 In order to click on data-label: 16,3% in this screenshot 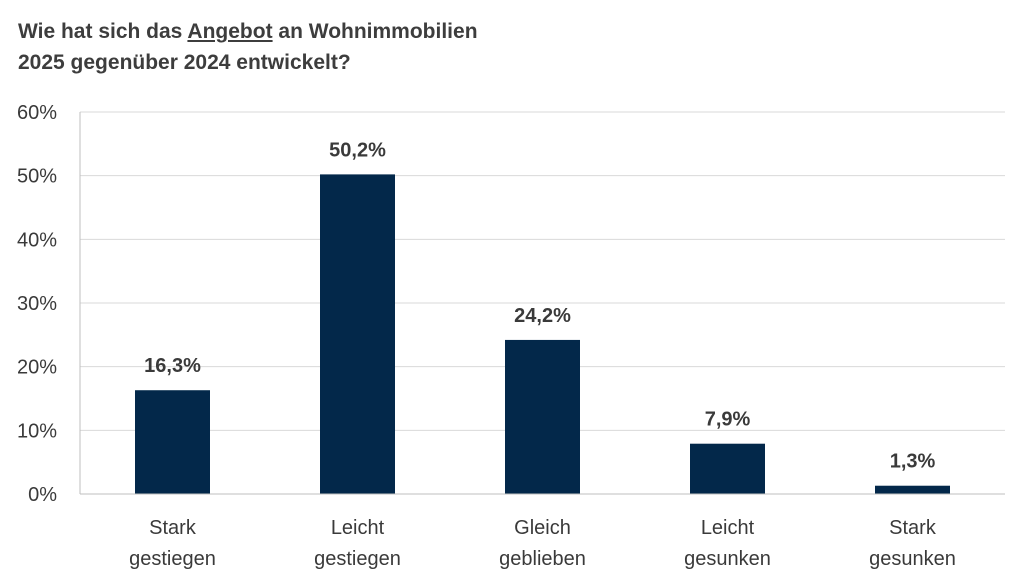, I will do `click(172, 366)`.